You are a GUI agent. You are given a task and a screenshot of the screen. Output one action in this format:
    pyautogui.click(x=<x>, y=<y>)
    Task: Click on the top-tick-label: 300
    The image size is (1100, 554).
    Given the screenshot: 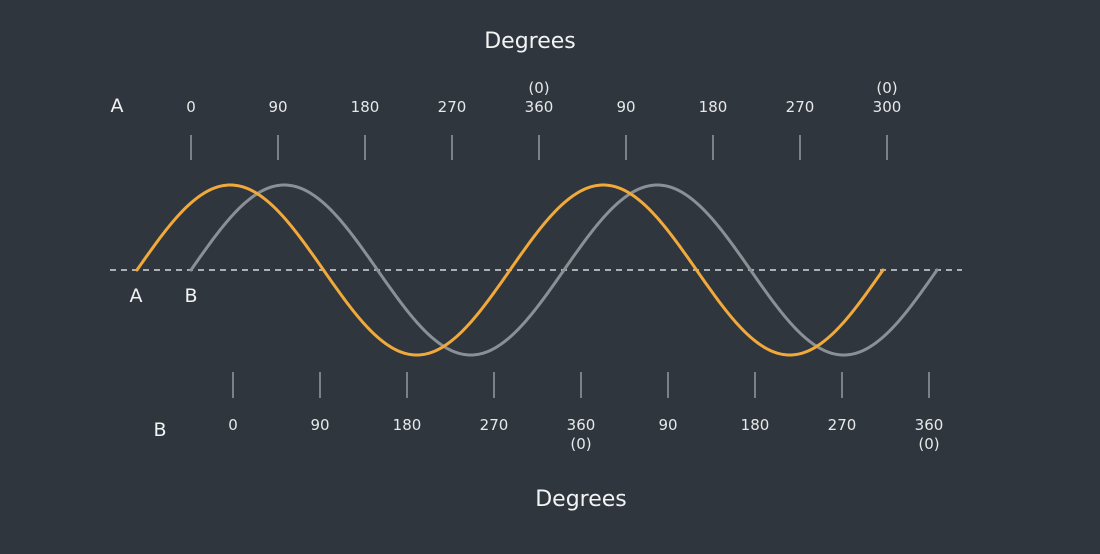 What is the action you would take?
    pyautogui.click(x=887, y=107)
    